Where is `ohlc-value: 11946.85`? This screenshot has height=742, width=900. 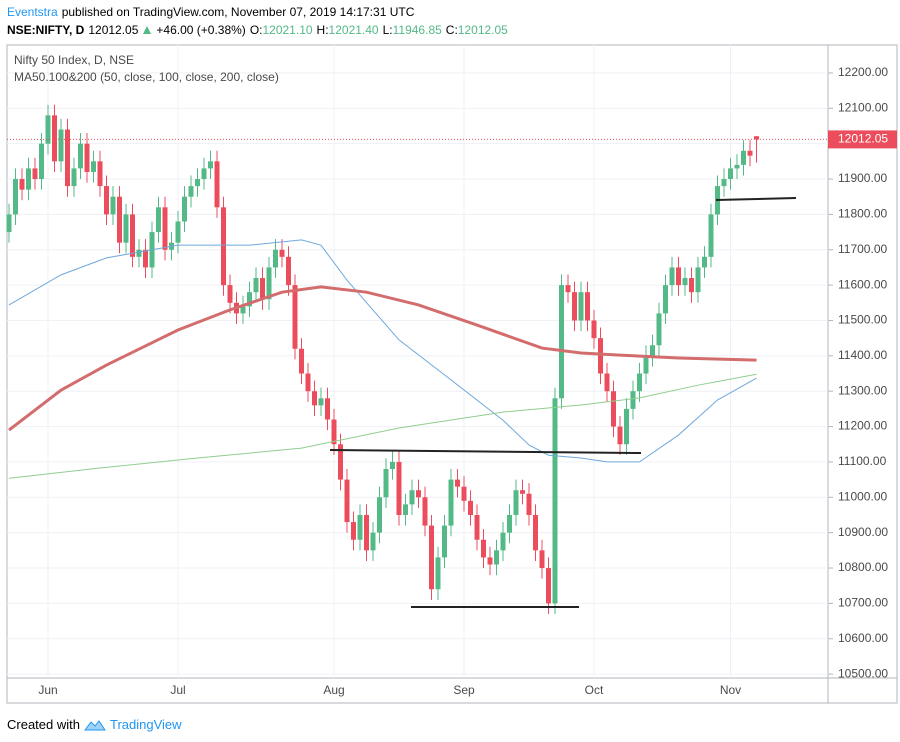
ohlc-value: 11946.85 is located at coordinates (417, 30).